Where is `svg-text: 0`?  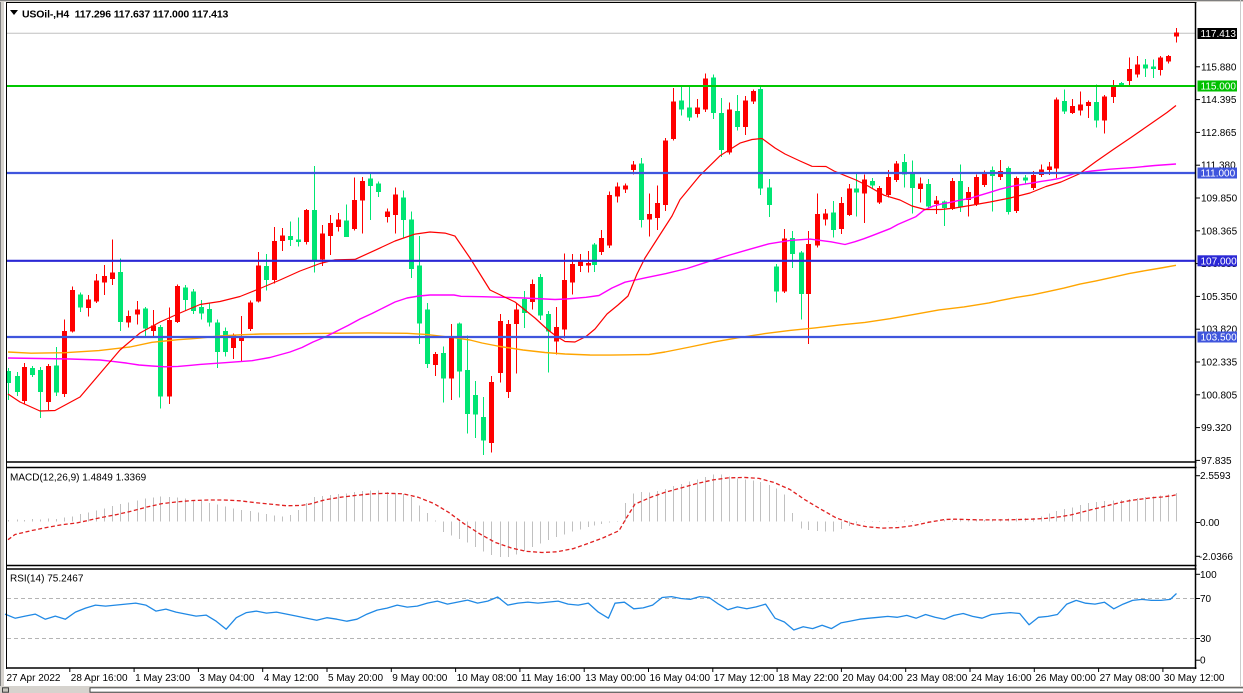 svg-text: 0 is located at coordinates (1203, 661).